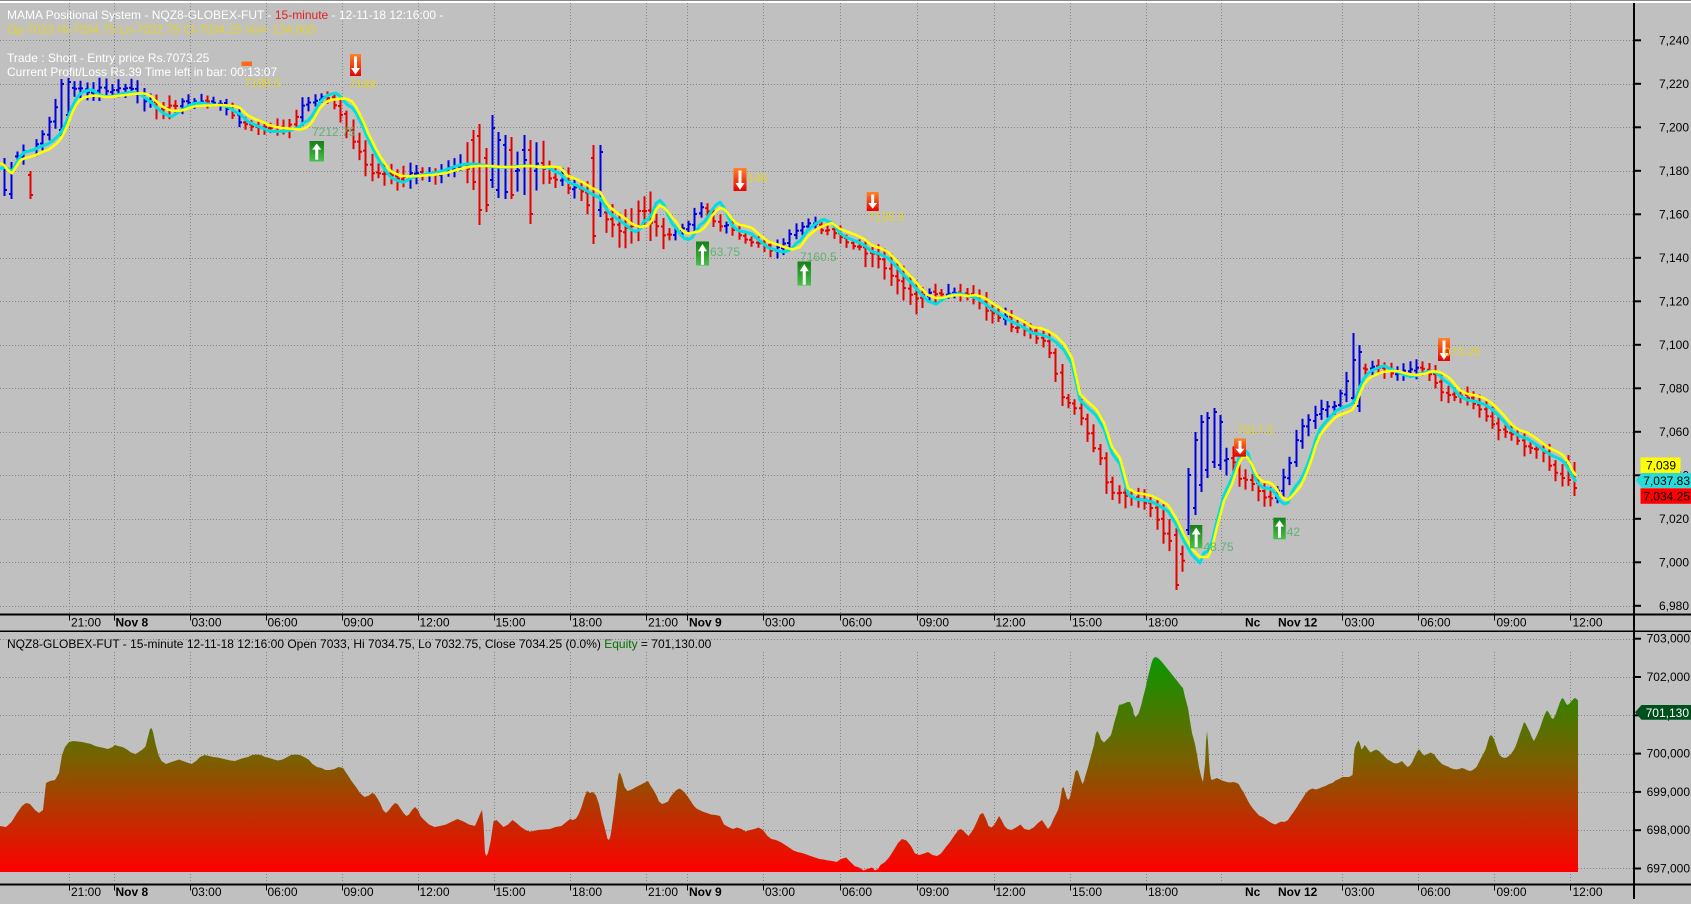 Image resolution: width=1691 pixels, height=904 pixels. What do you see at coordinates (1462, 352) in the screenshot?
I see `svg-text: 073.25` at bounding box center [1462, 352].